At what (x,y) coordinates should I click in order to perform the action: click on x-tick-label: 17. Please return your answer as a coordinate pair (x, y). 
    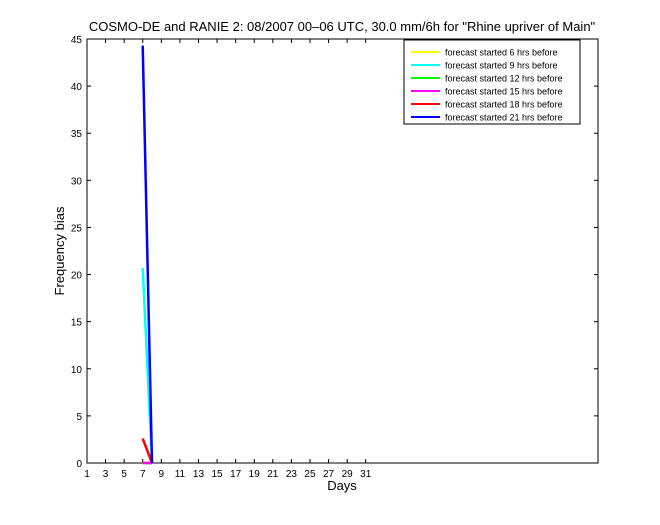
    Looking at the image, I should click on (236, 474).